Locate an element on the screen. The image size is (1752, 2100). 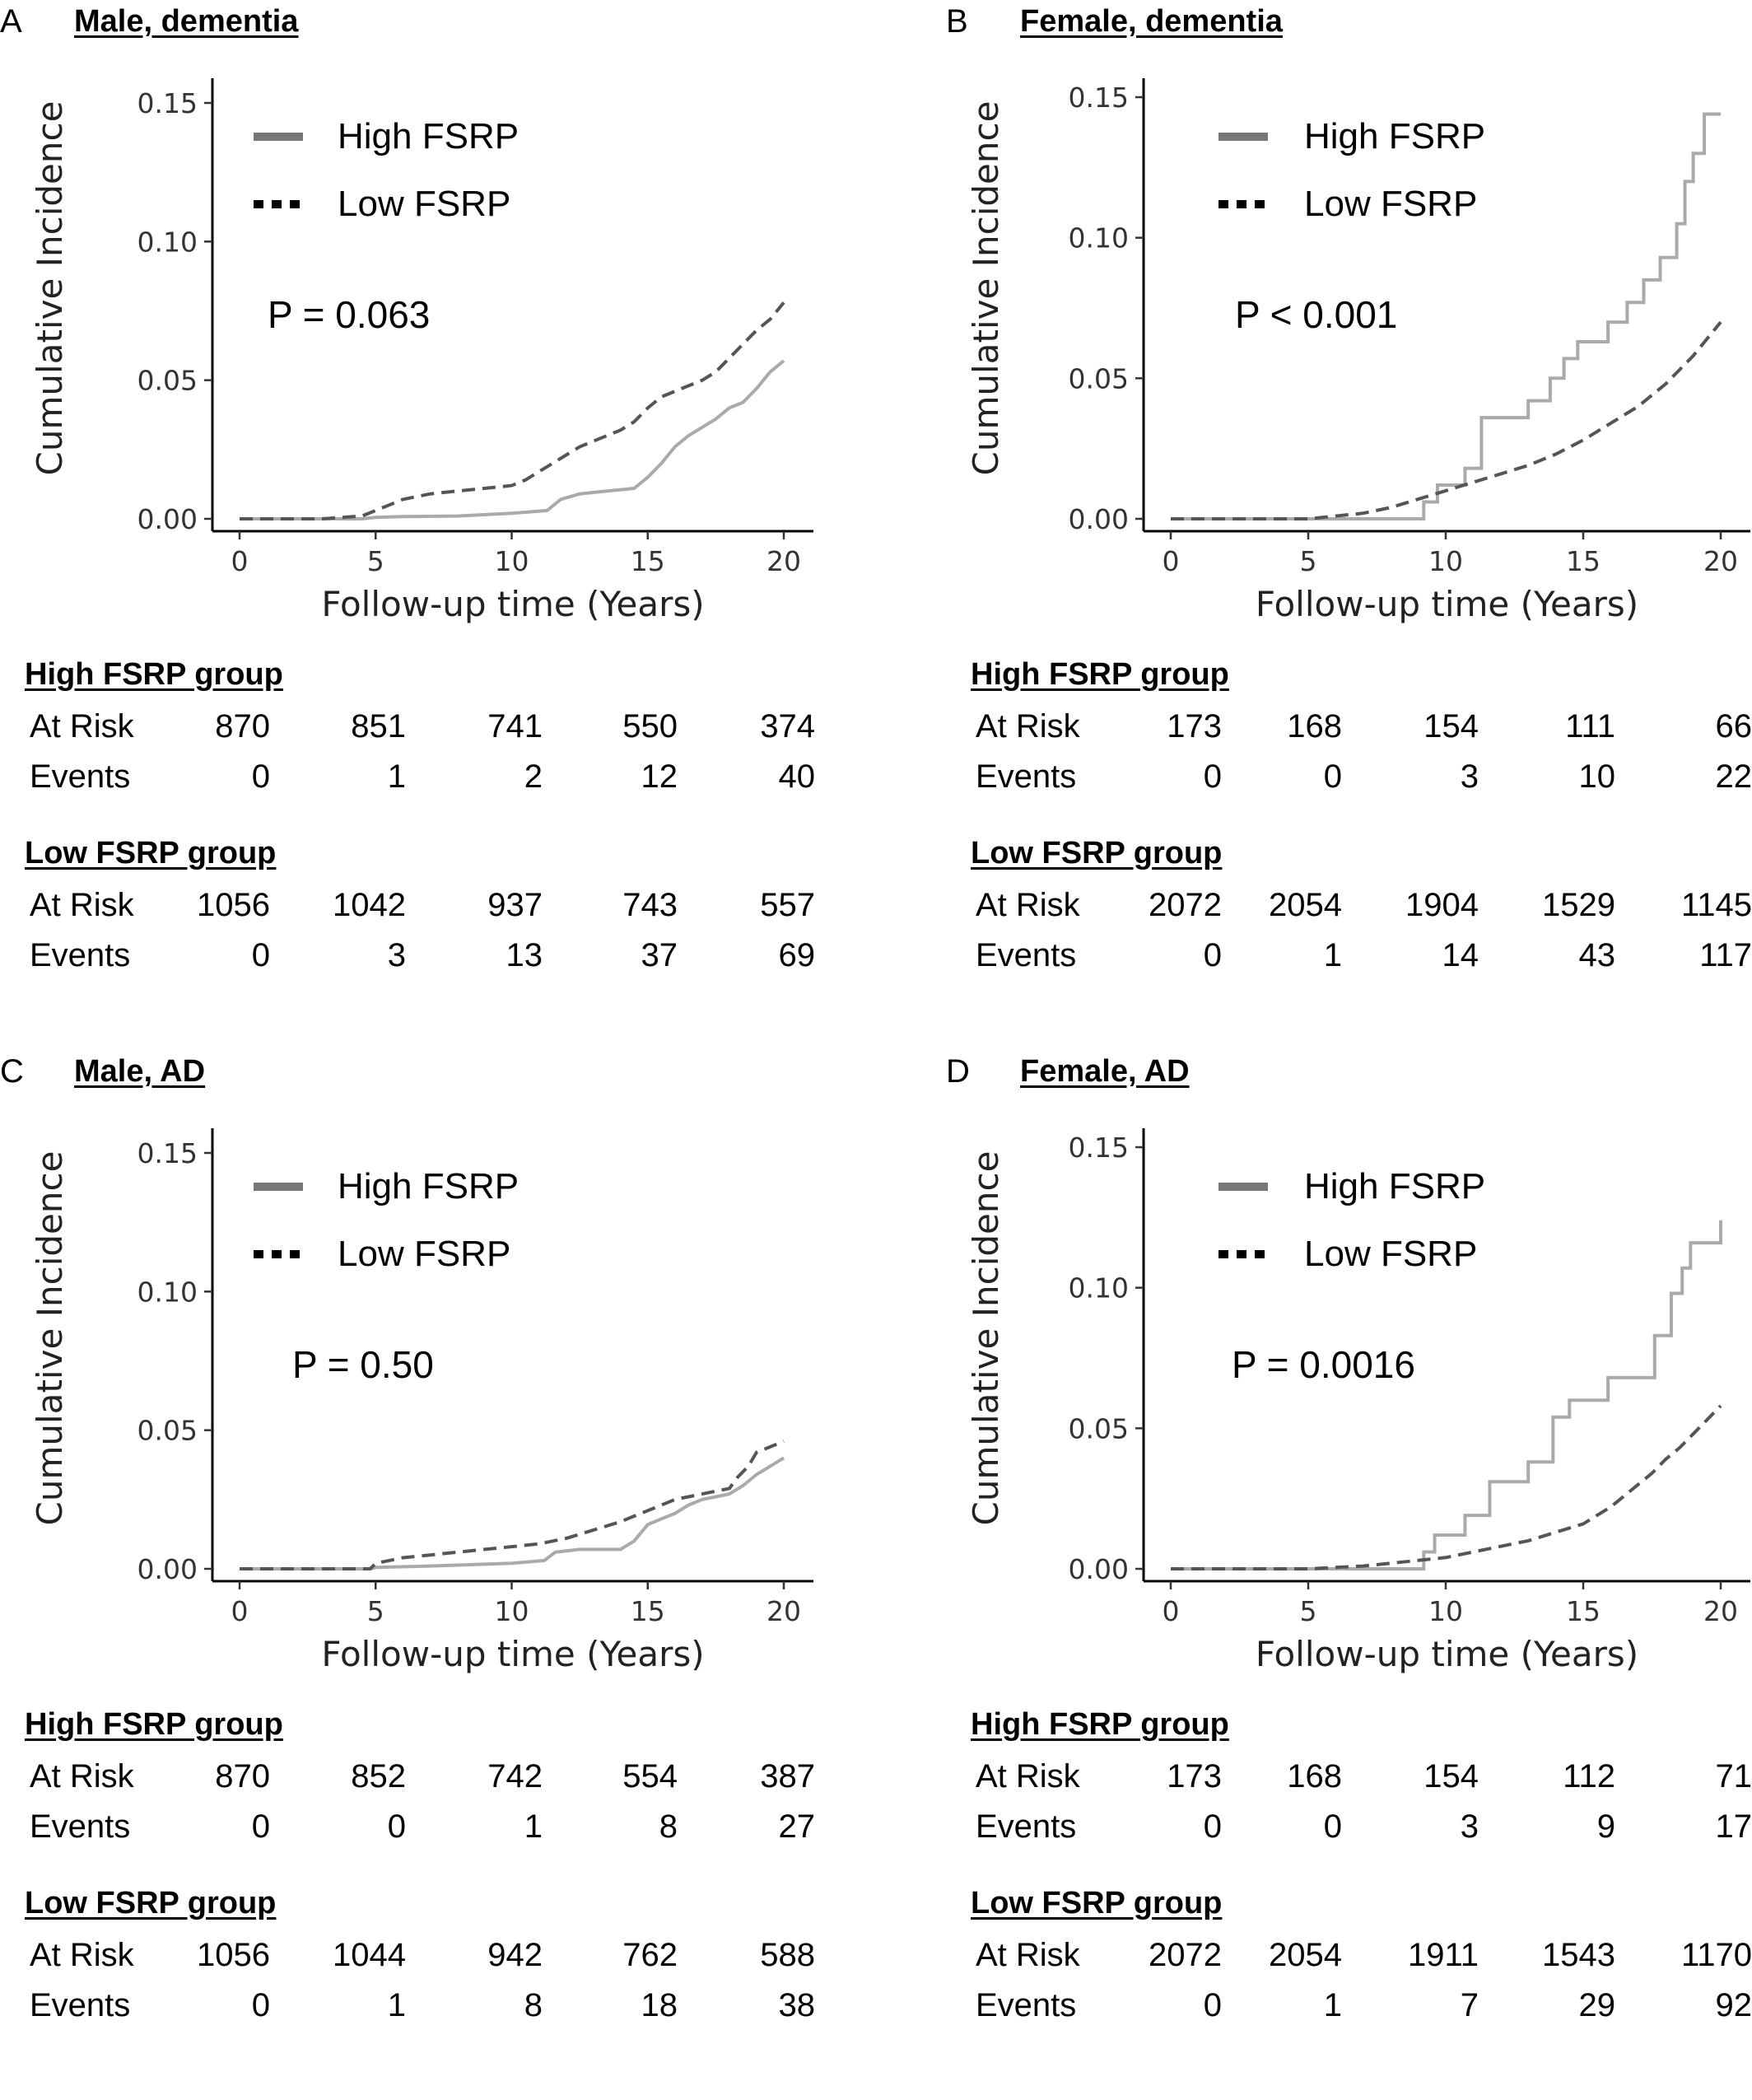
at-risk-cell: 154 is located at coordinates (1452, 1776).